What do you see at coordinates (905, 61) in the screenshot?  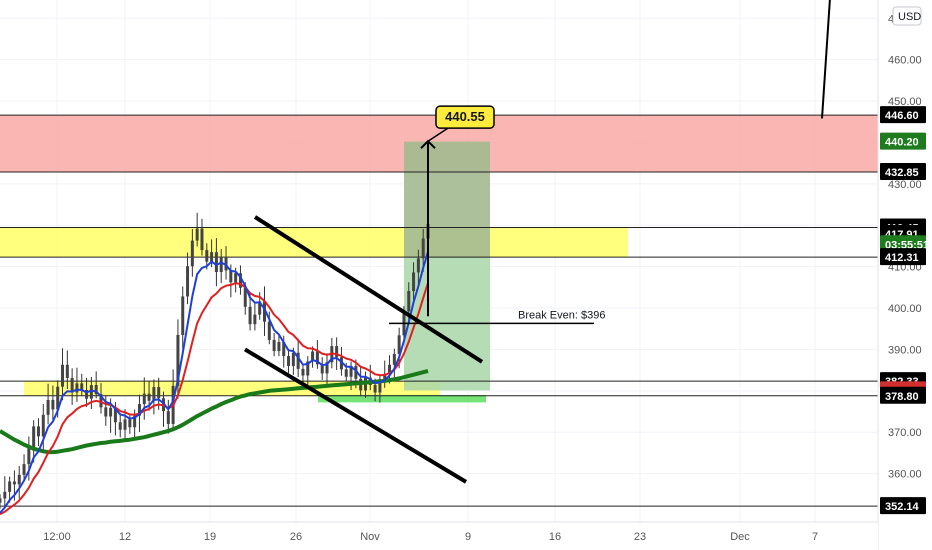 I see `price-tick-label: 460.00` at bounding box center [905, 61].